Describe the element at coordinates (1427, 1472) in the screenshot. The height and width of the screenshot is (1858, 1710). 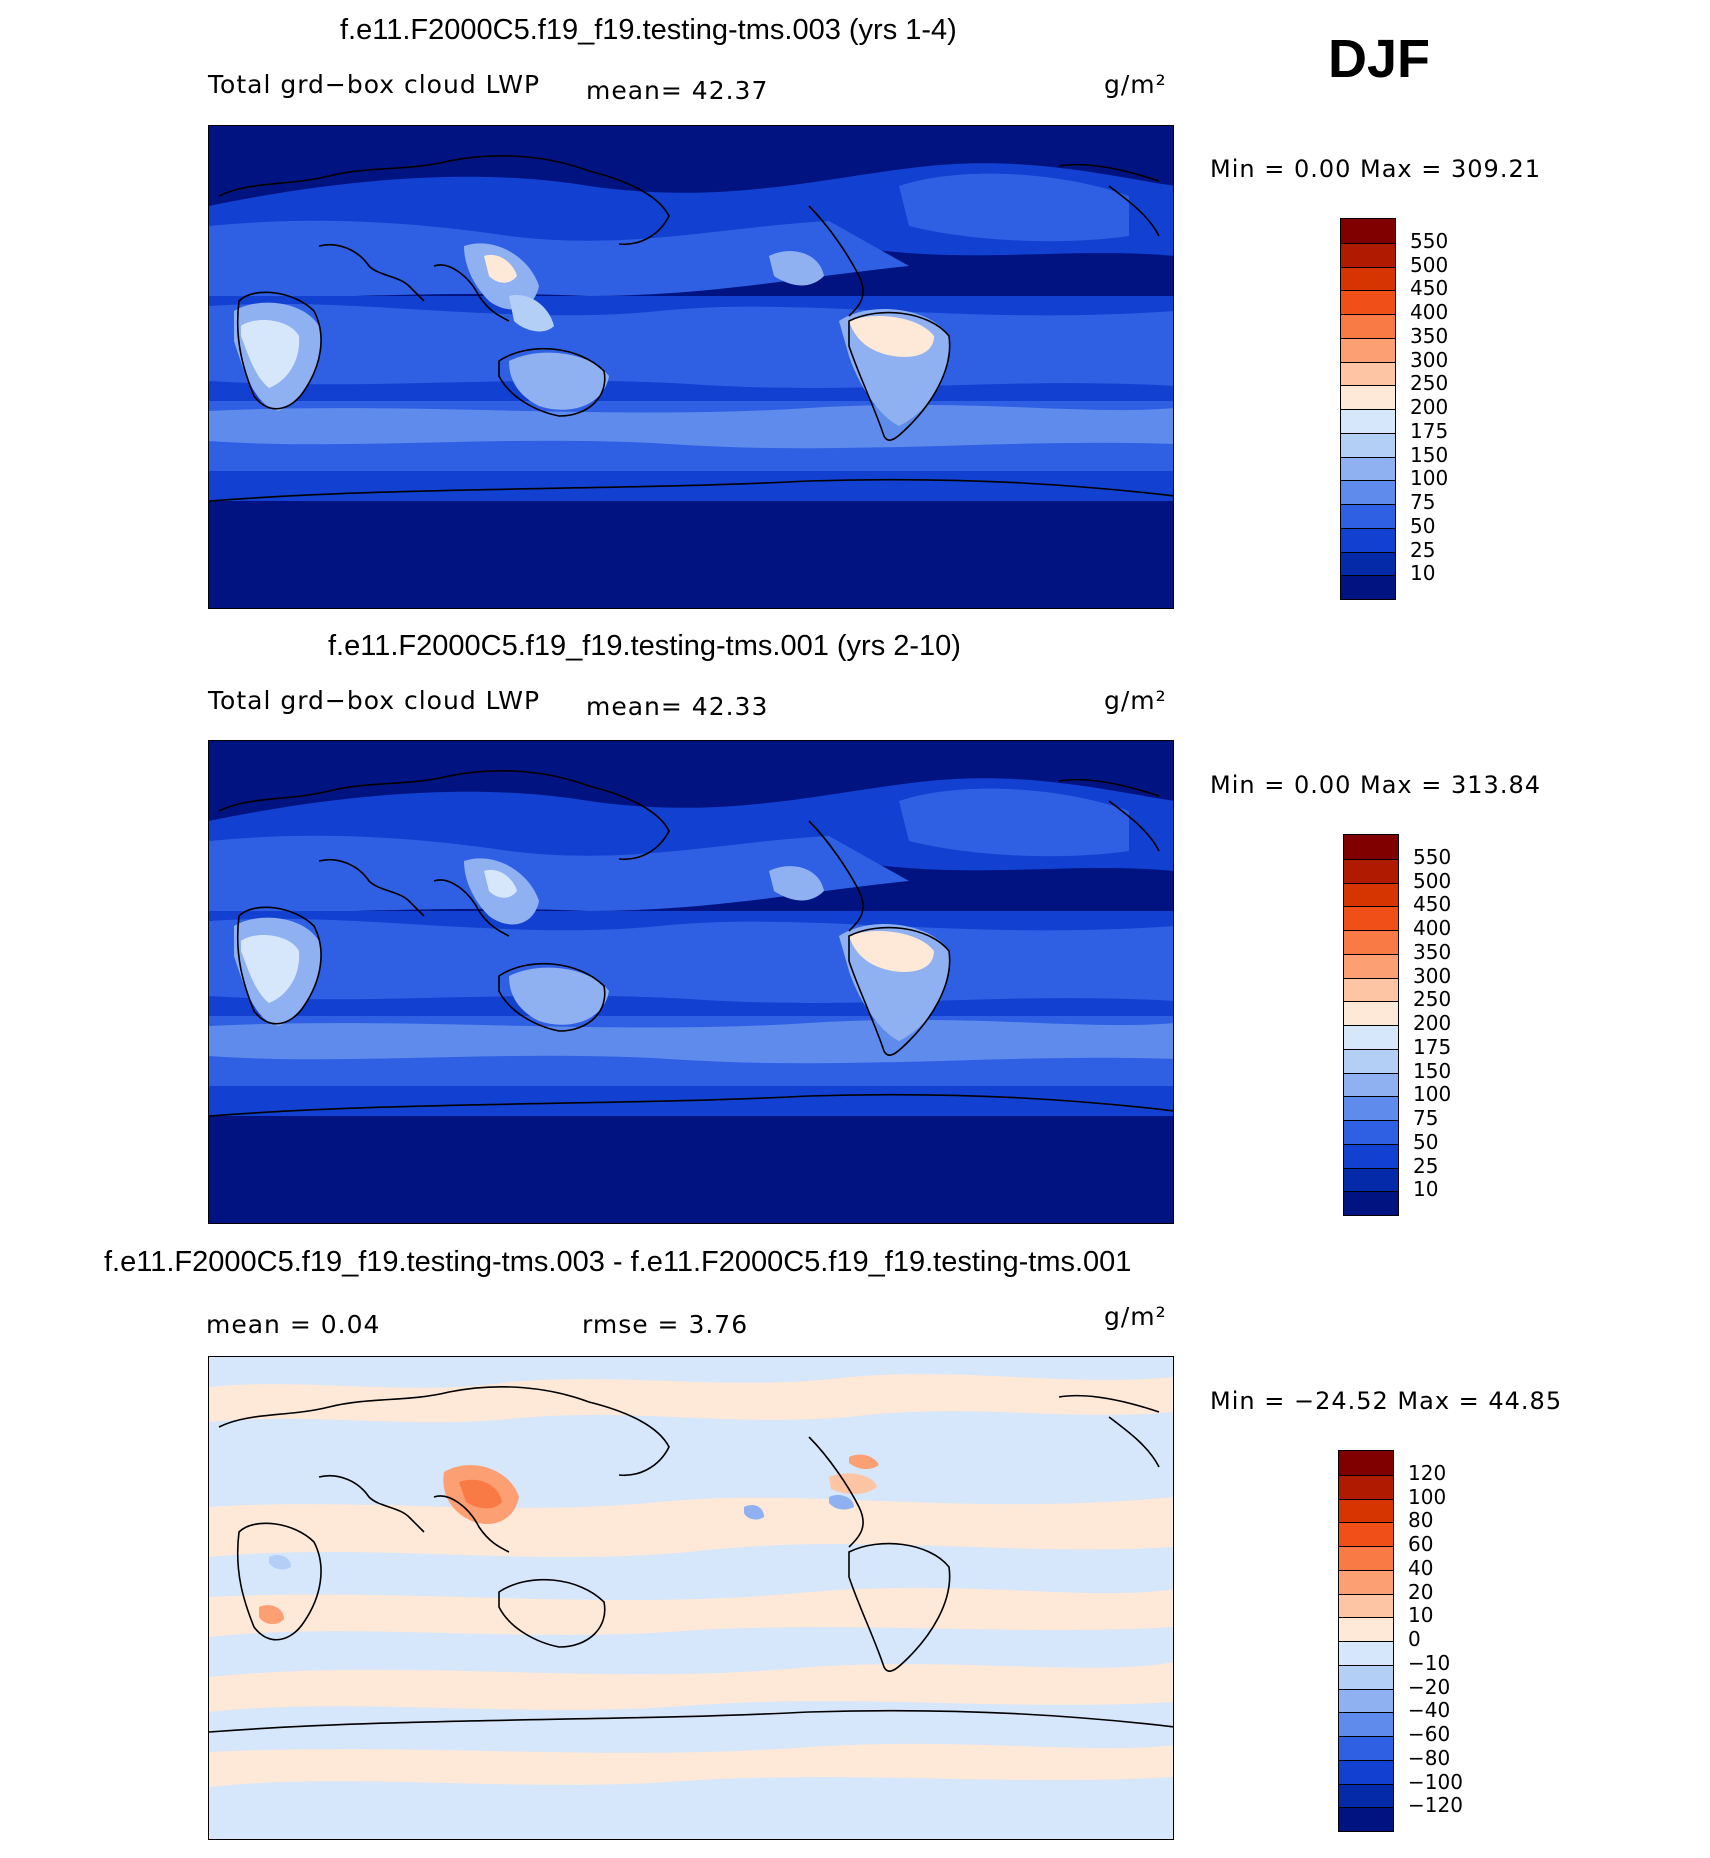
I see `colorbar-tick-label: 120` at that location.